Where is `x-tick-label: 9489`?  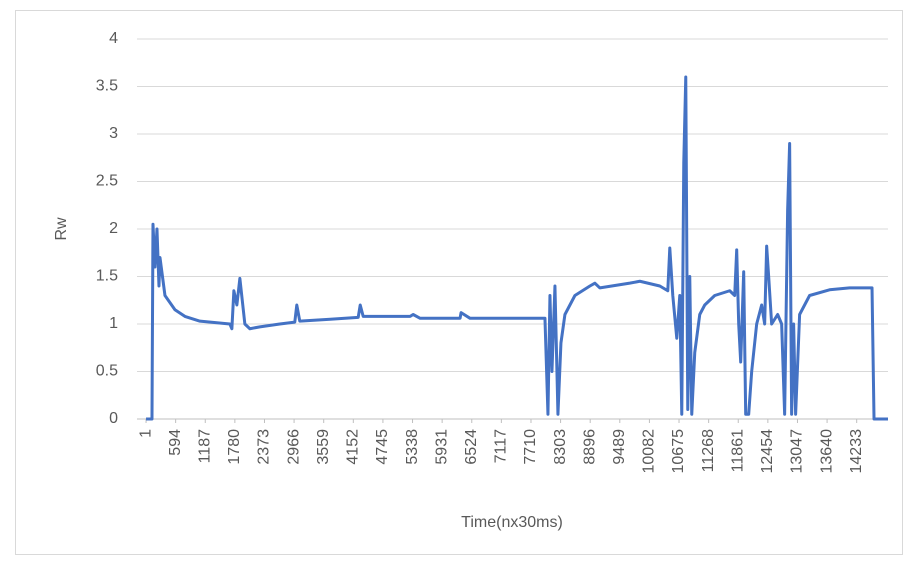 x-tick-label: 9489 is located at coordinates (619, 447).